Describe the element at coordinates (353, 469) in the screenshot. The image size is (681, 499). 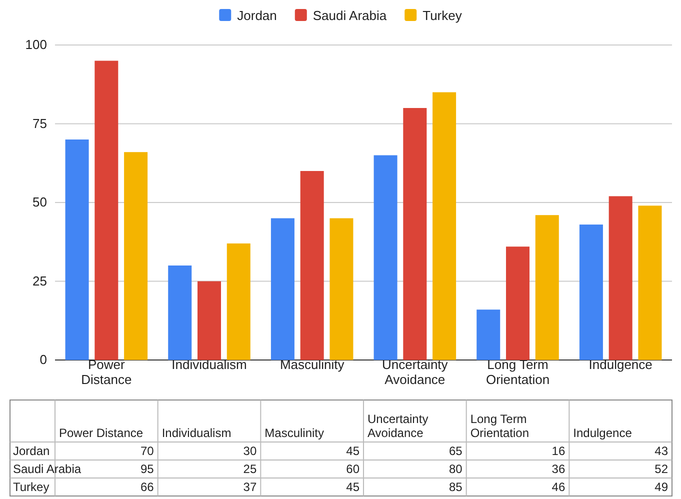
I see `data-label: 60` at that location.